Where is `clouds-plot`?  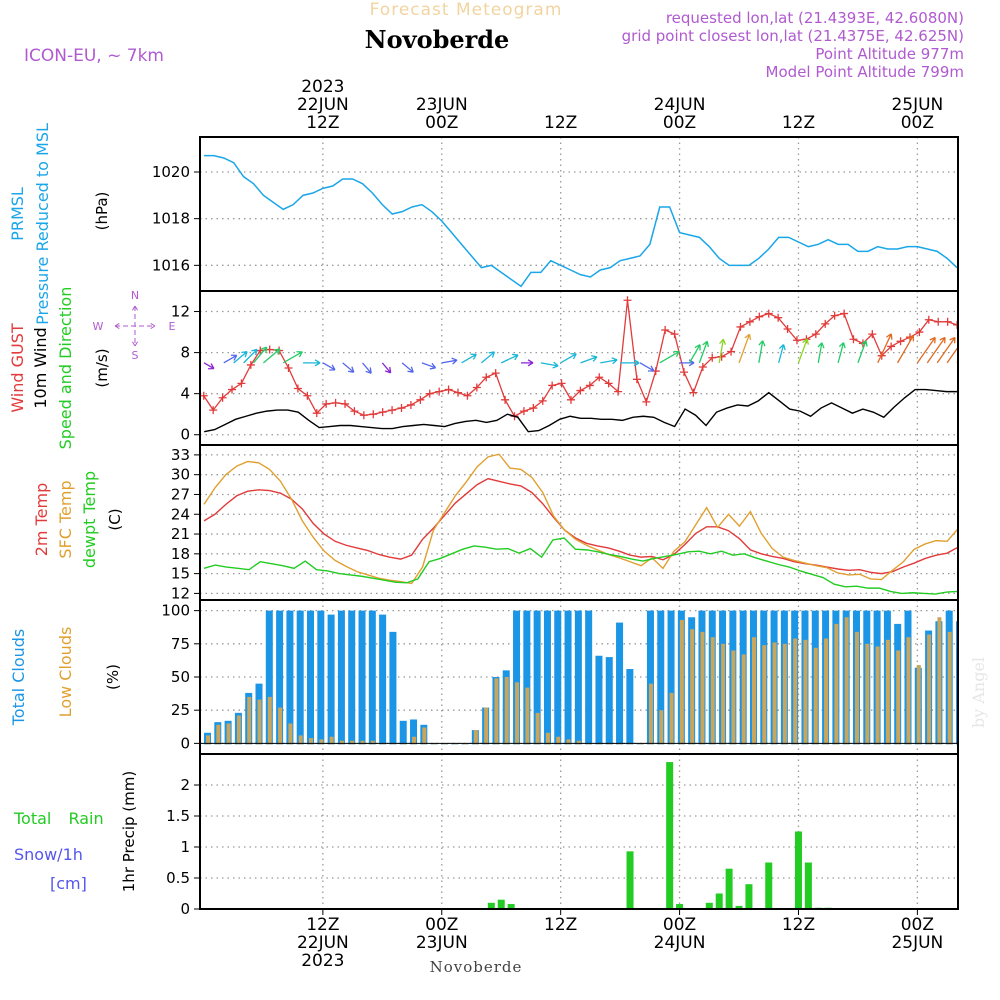 clouds-plot is located at coordinates (579, 677).